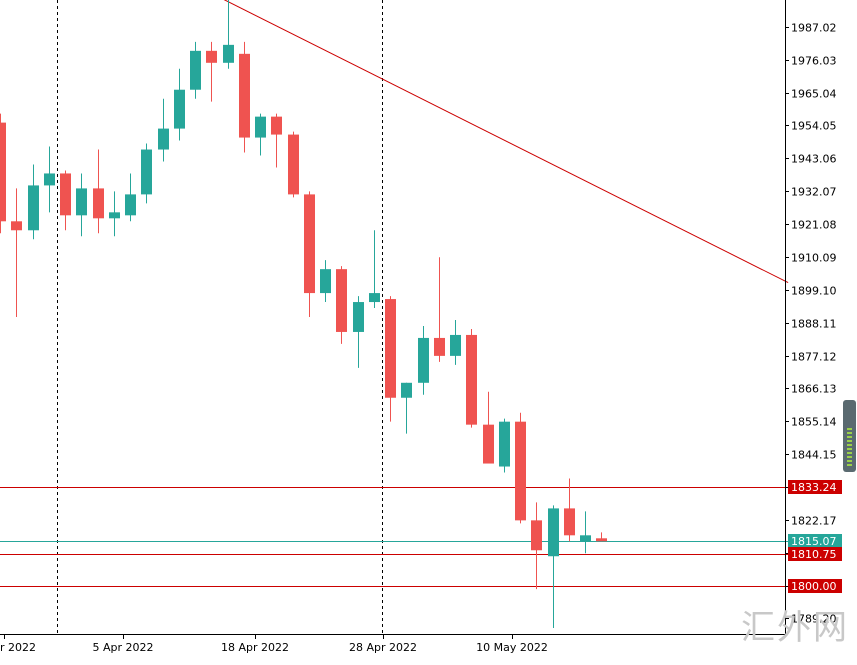 The image size is (857, 665). Describe the element at coordinates (814, 61) in the screenshot. I see `price-tick-label-1: 1976.03` at that location.